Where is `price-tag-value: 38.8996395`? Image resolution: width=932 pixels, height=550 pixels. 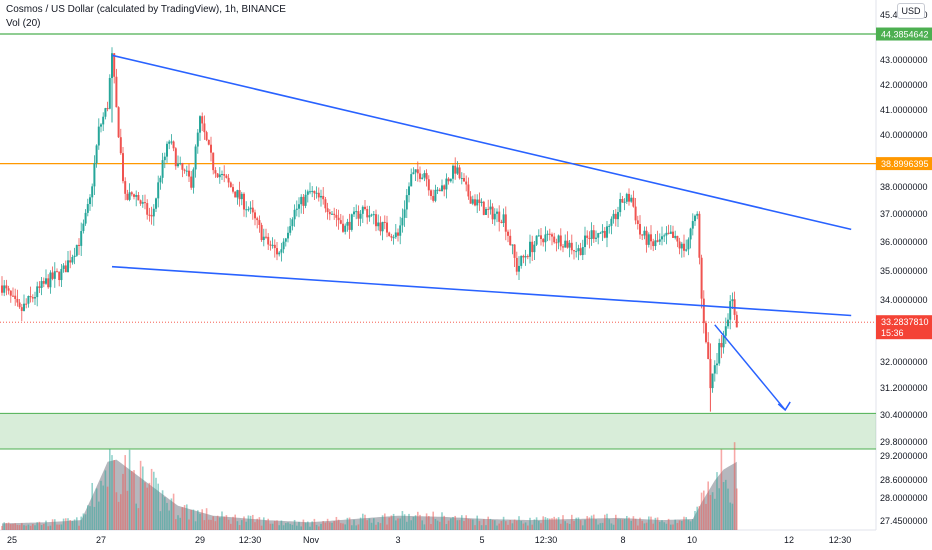
price-tag-value: 38.8996395 is located at coordinates (905, 164).